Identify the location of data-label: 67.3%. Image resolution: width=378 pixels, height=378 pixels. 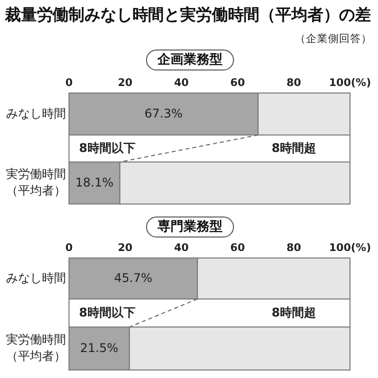
(163, 113).